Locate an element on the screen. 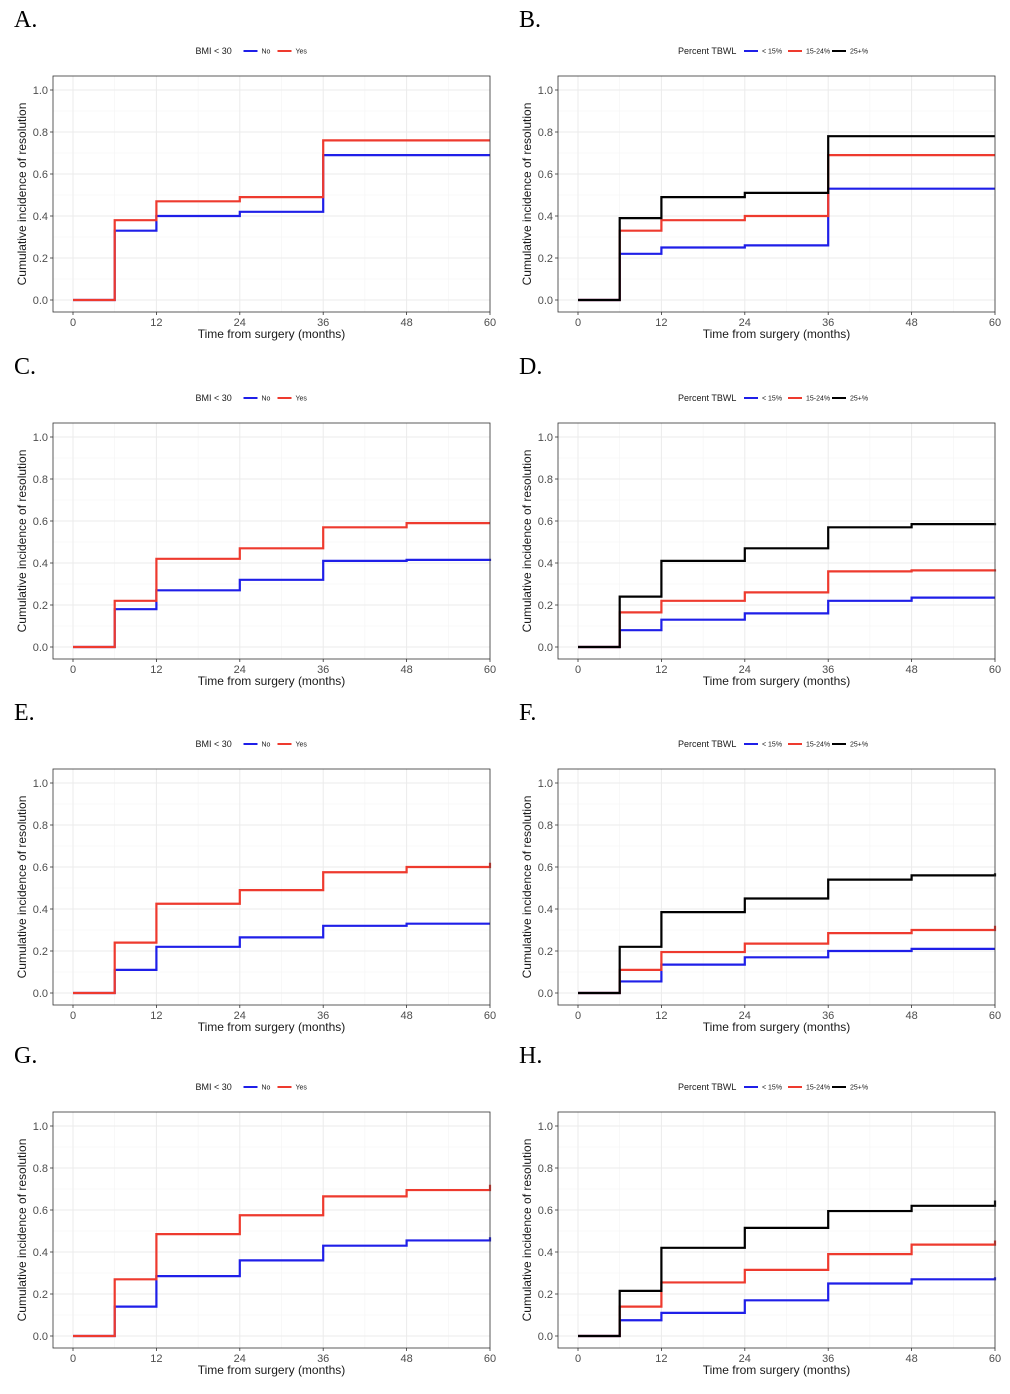 The height and width of the screenshot is (1394, 1010). legend-entry: Yes is located at coordinates (302, 399).